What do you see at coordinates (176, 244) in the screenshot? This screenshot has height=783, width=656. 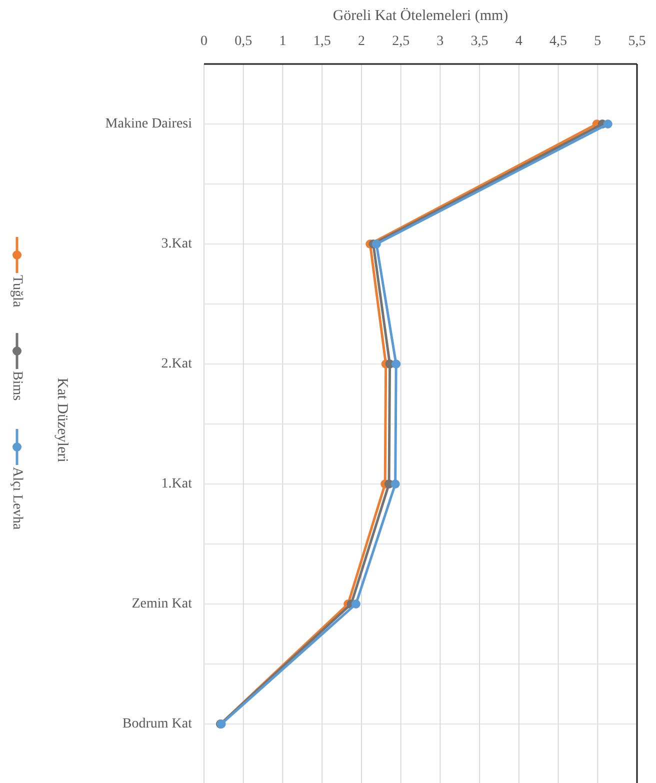 I see `y-tick-label: 3.Kat` at bounding box center [176, 244].